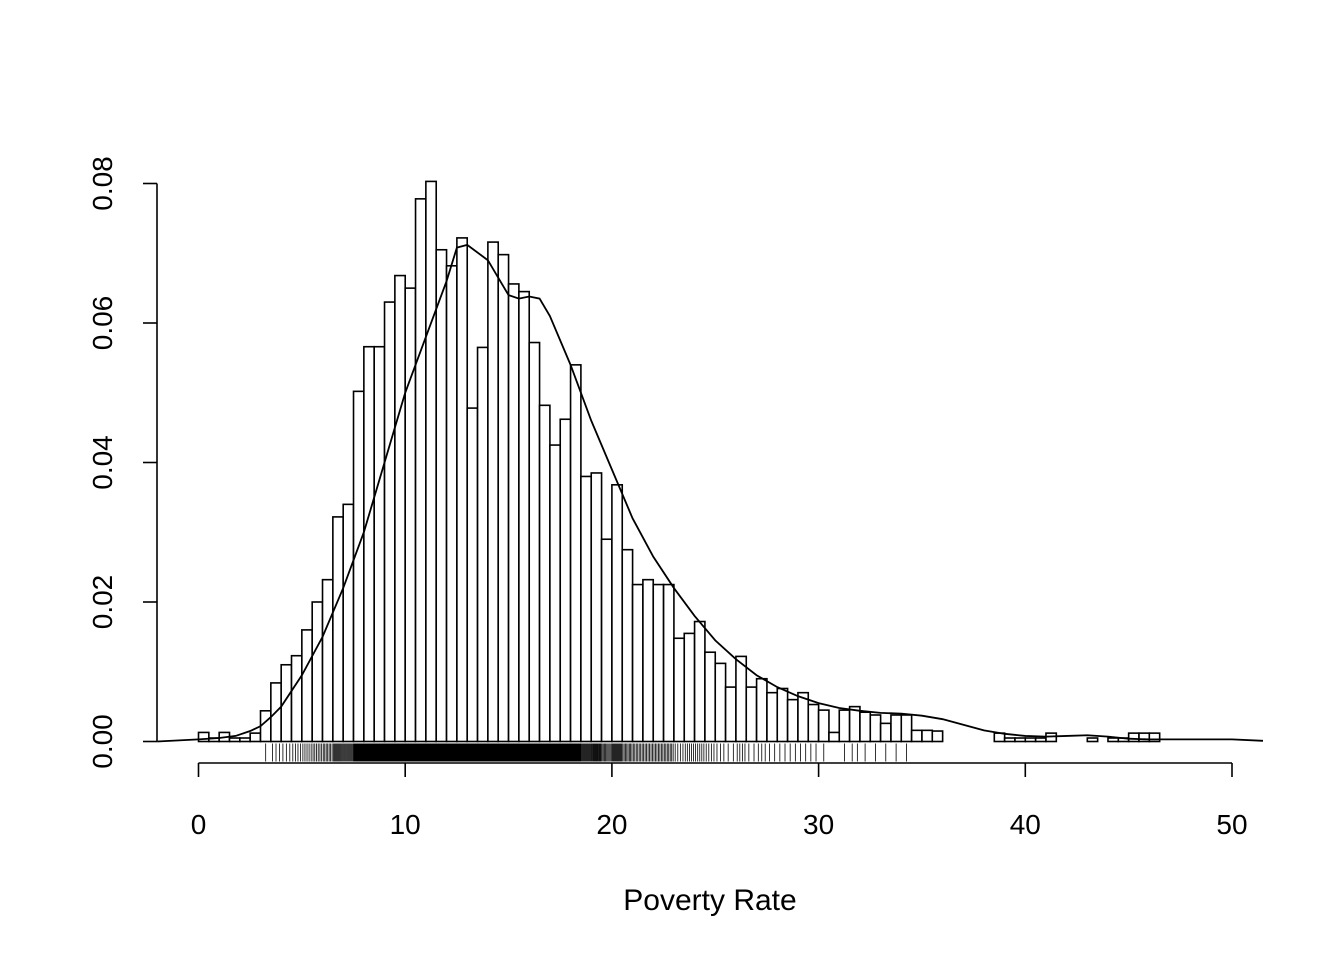 The width and height of the screenshot is (1344, 960). What do you see at coordinates (102, 462) in the screenshot?
I see `y-tick-label: 0.04` at bounding box center [102, 462].